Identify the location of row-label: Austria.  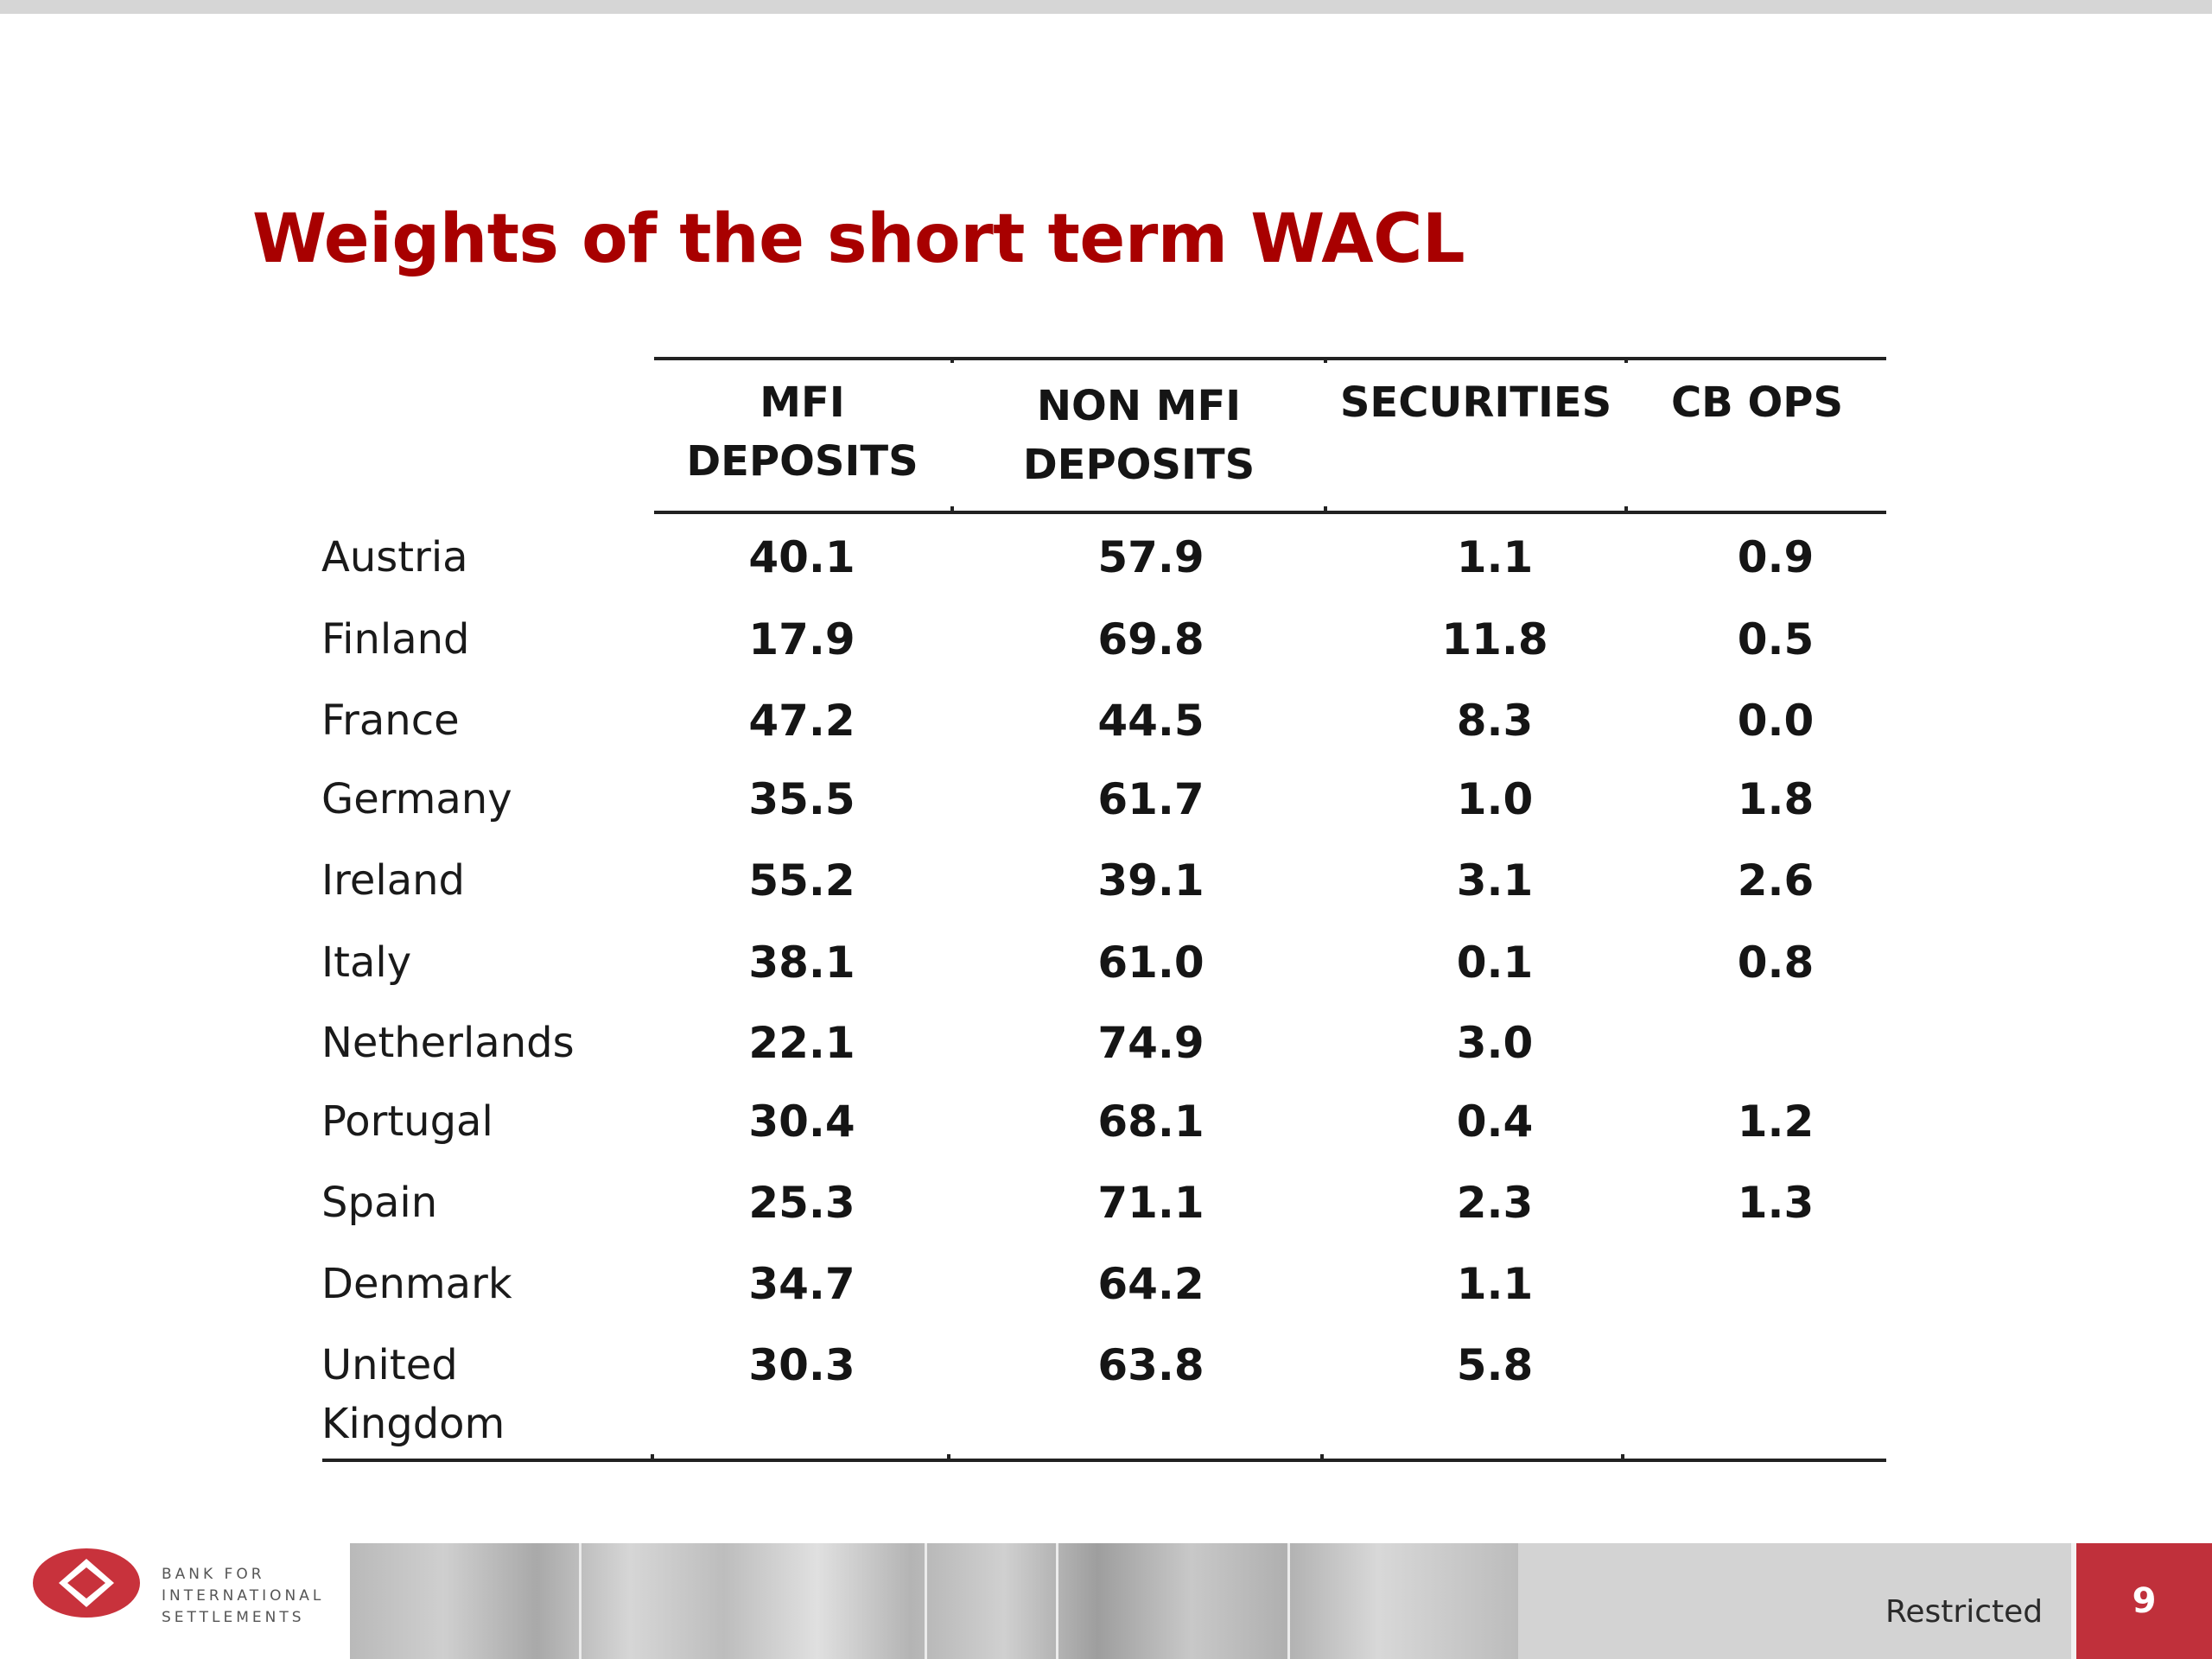
(394, 557).